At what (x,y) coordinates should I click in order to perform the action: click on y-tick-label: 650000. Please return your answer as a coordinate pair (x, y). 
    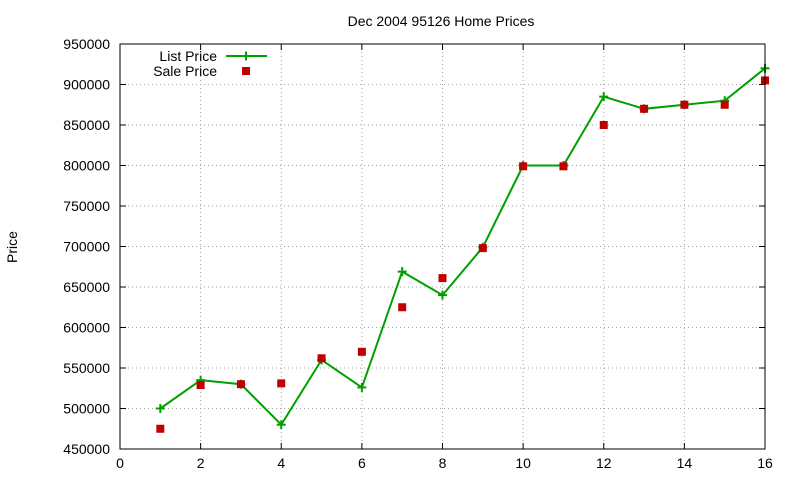
    Looking at the image, I should click on (86, 287).